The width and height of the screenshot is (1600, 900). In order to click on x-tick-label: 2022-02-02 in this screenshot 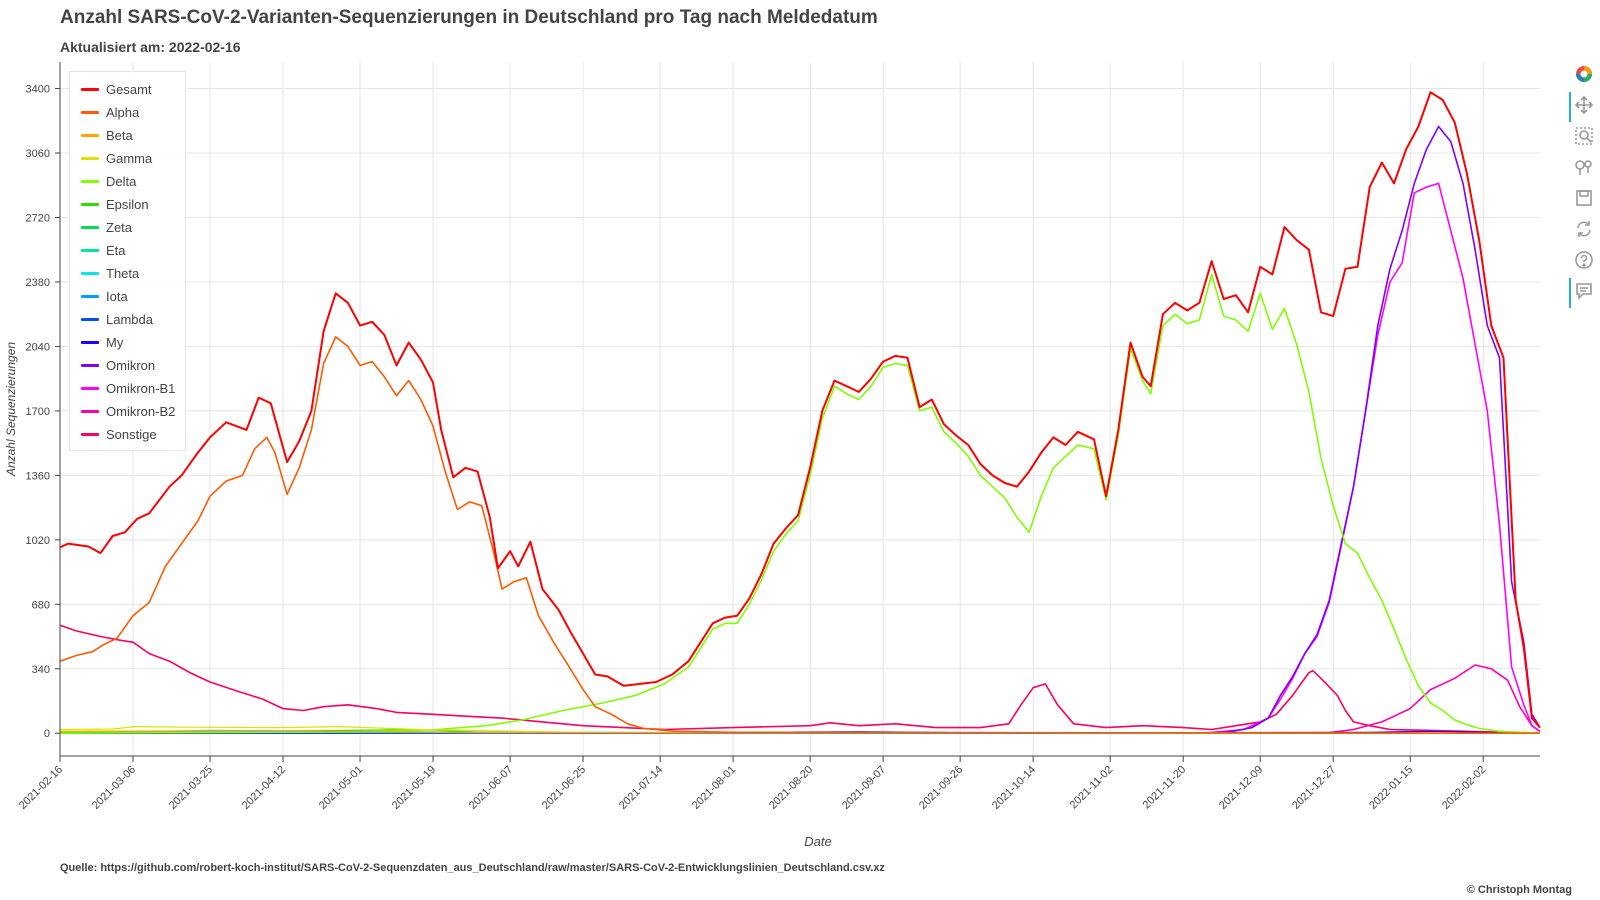, I will do `click(1464, 788)`.